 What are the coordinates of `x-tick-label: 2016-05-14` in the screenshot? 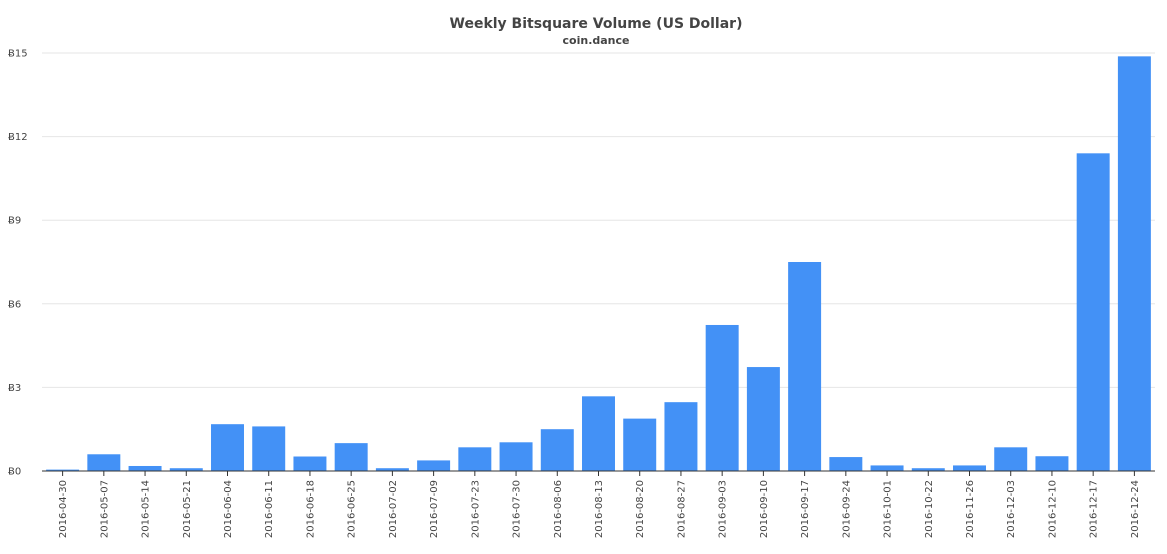 It's located at (146, 509).